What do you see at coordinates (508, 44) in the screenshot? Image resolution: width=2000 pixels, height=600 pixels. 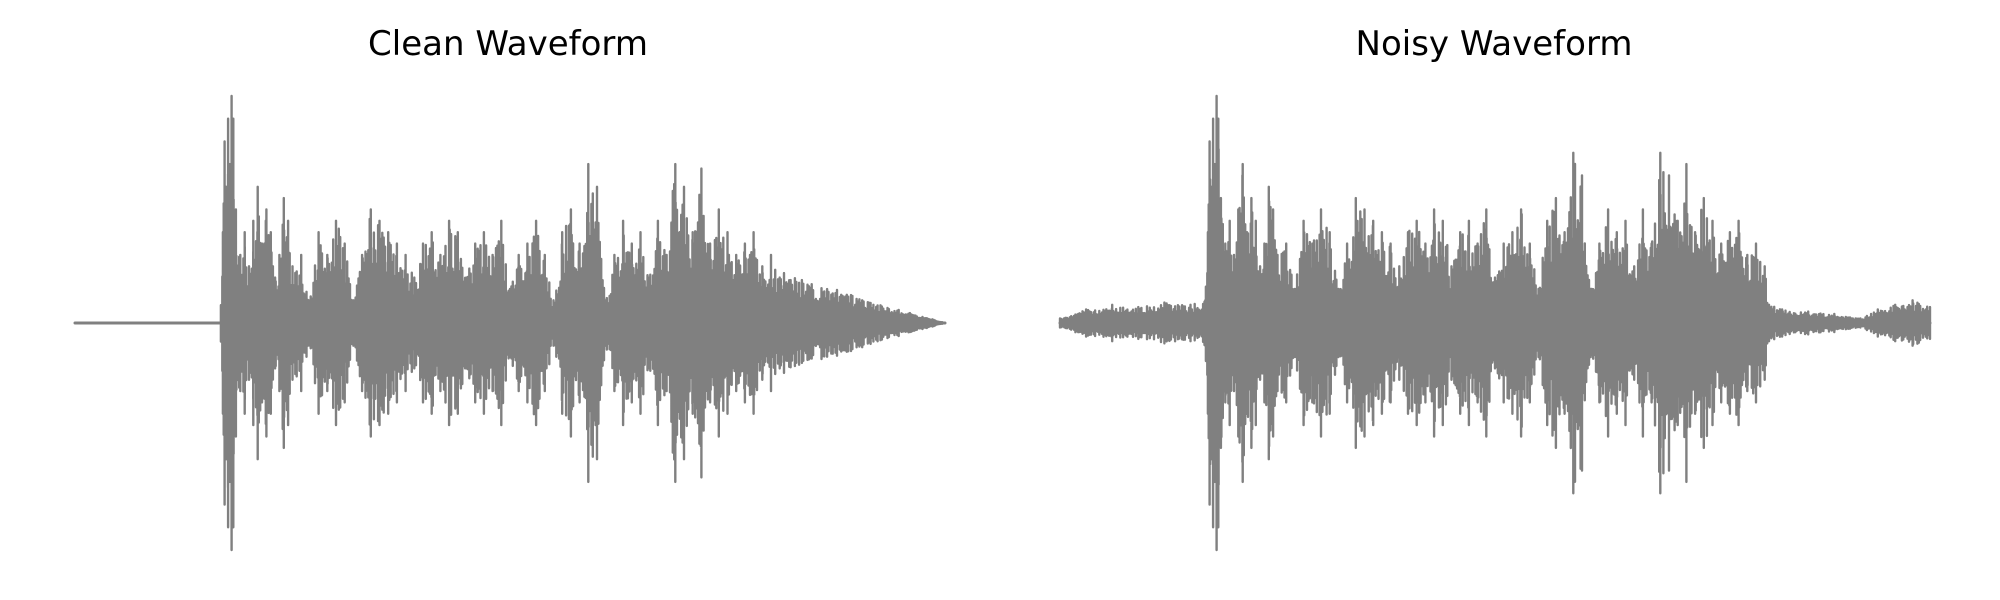 I see `clean-waveform-title: Clean Waveform` at bounding box center [508, 44].